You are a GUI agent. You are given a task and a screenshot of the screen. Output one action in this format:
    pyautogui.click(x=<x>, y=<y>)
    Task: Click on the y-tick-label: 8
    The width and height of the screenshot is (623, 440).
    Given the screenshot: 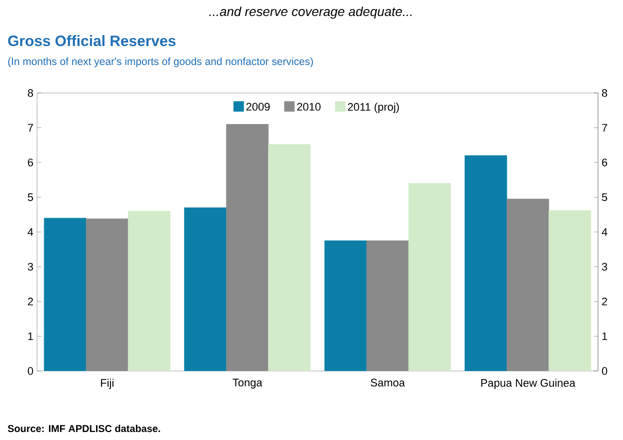 What is the action you would take?
    pyautogui.click(x=31, y=93)
    